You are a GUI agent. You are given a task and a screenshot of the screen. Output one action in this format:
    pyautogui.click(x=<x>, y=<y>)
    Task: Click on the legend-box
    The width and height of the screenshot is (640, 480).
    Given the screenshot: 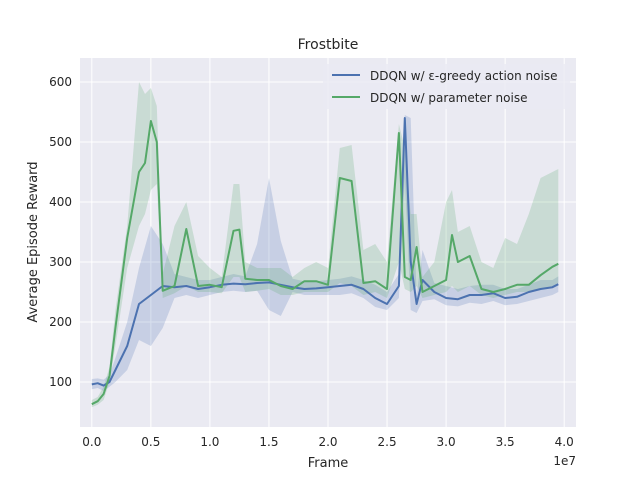 What is the action you would take?
    pyautogui.click(x=446, y=86)
    